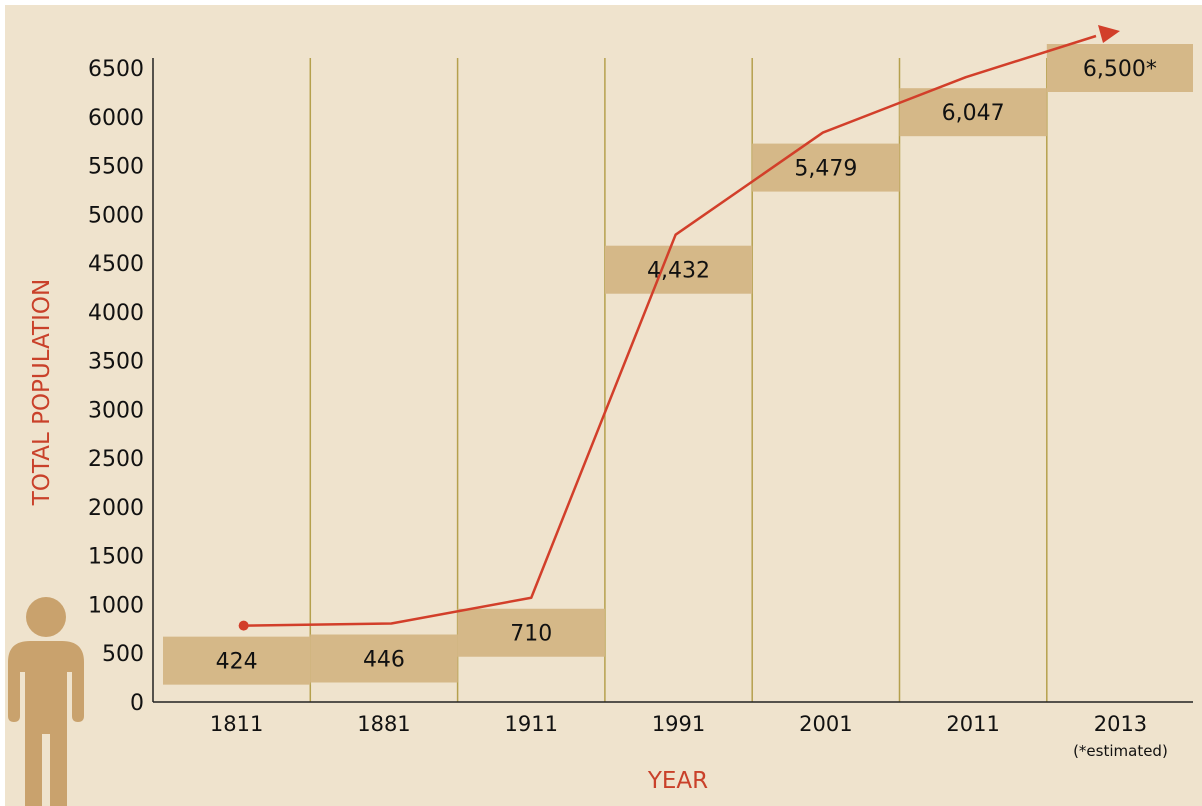  I want to click on y-tick-label: 3500, so click(116, 362).